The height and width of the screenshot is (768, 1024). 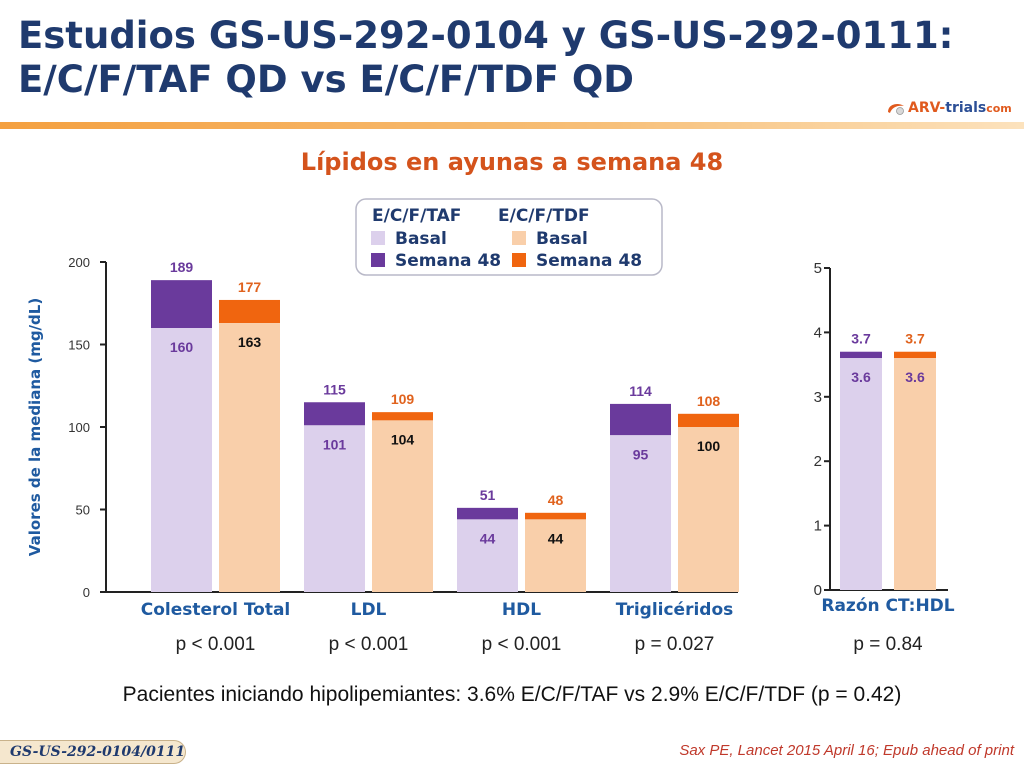 I want to click on category-label-razon-ct-hdl: Razón CT:HDL, so click(x=887, y=606).